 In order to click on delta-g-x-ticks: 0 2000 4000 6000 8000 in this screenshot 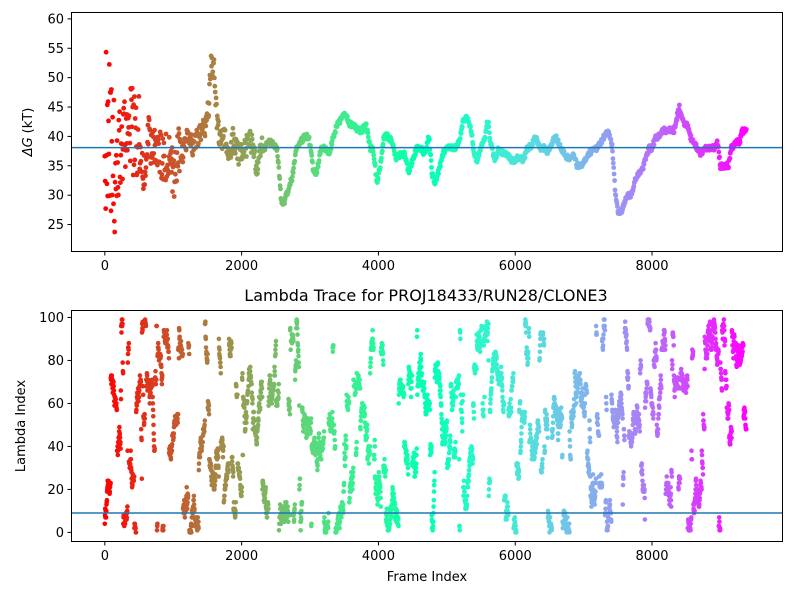, I will do `click(385, 262)`.